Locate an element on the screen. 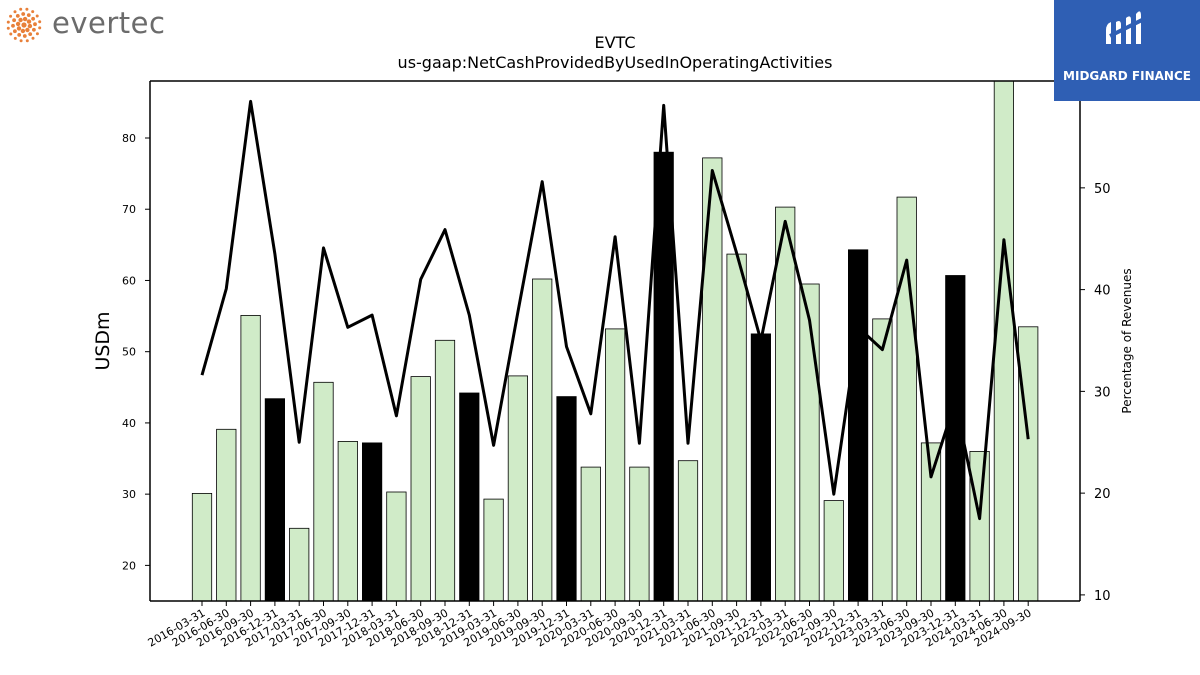  y-axis-label: USDm is located at coordinates (103, 340).